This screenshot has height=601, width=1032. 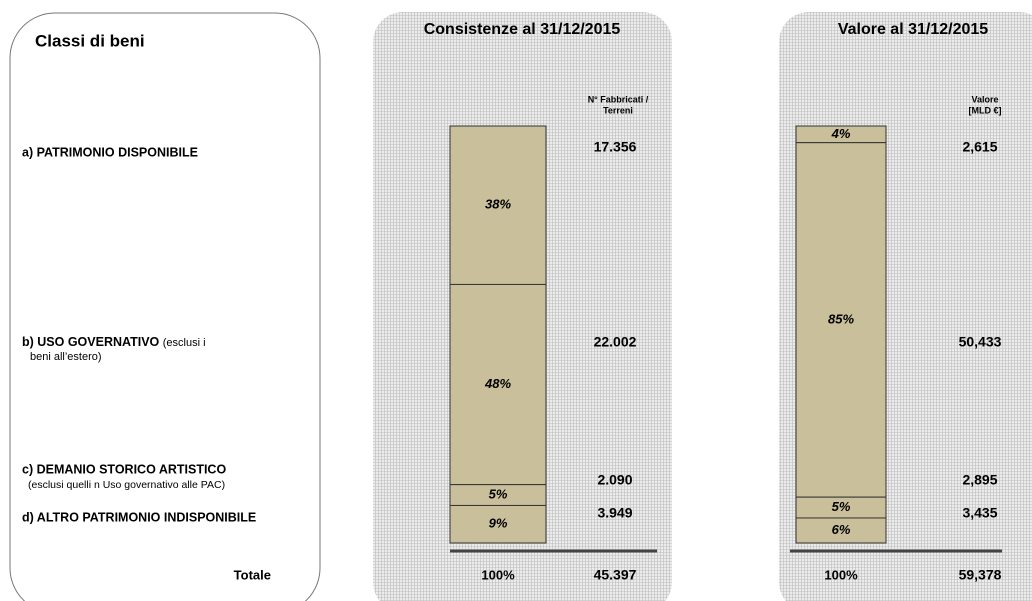 I want to click on class-label: c) DEMANIO STORICO ARTISTICO, so click(x=124, y=469).